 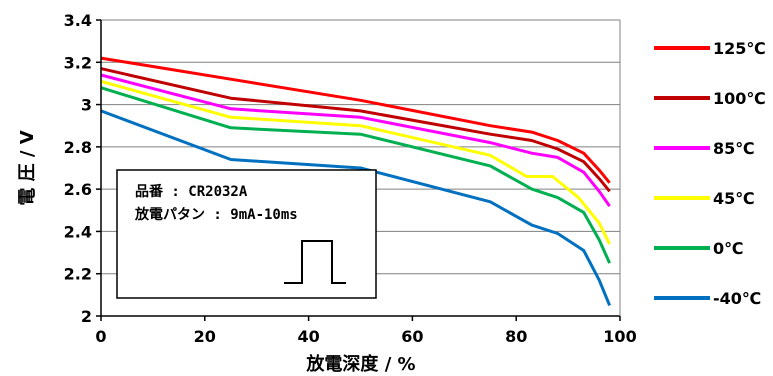 What do you see at coordinates (308, 336) in the screenshot?
I see `x-tick-label-2: 40` at bounding box center [308, 336].